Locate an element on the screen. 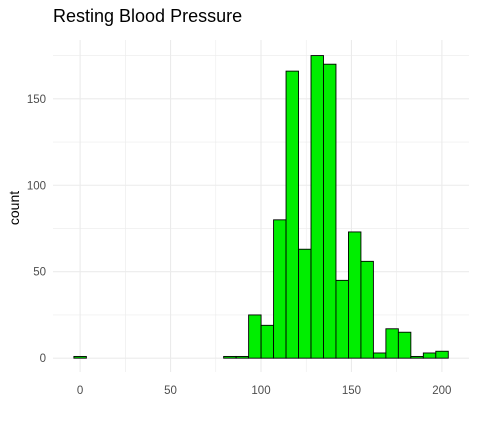  x-tick-label: 150 is located at coordinates (351, 391).